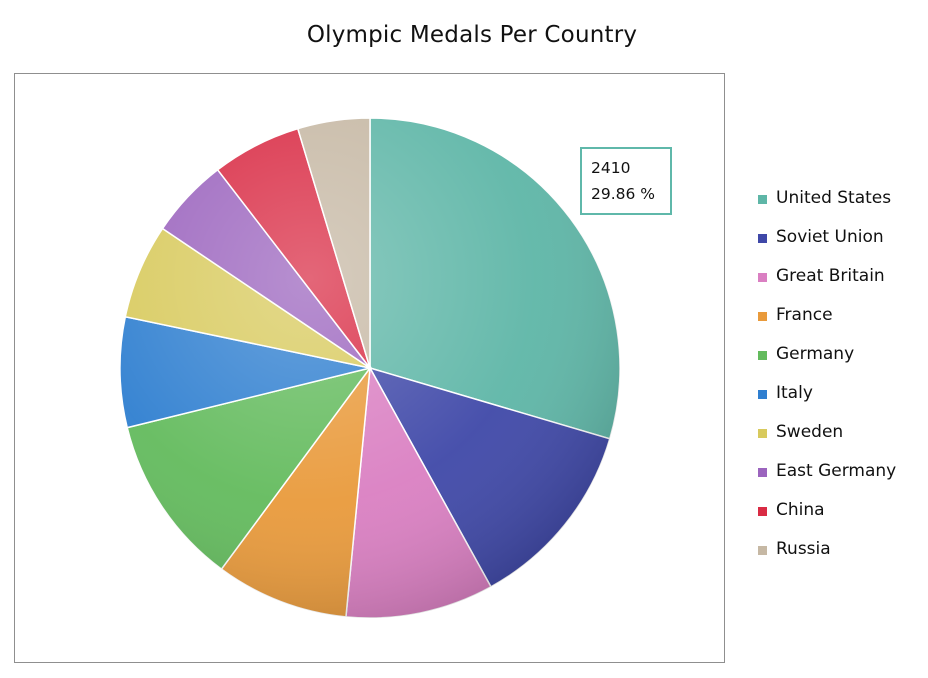  Describe the element at coordinates (804, 315) in the screenshot. I see `legend-label: France` at that location.